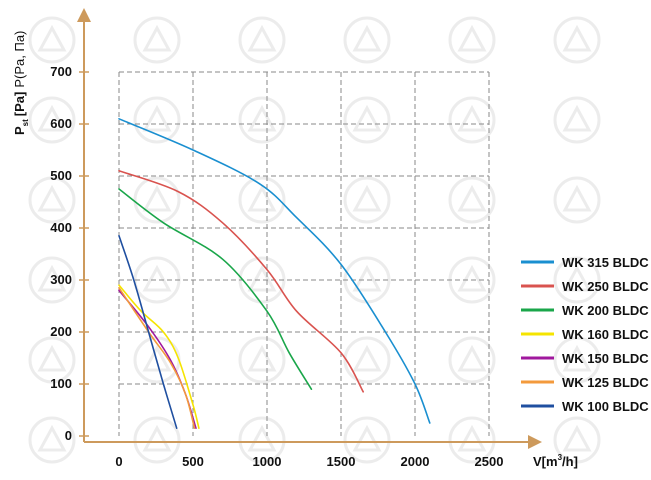 This screenshot has width=651, height=480. I want to click on y-axis-extra: P(Pa, Па), so click(19, 59).